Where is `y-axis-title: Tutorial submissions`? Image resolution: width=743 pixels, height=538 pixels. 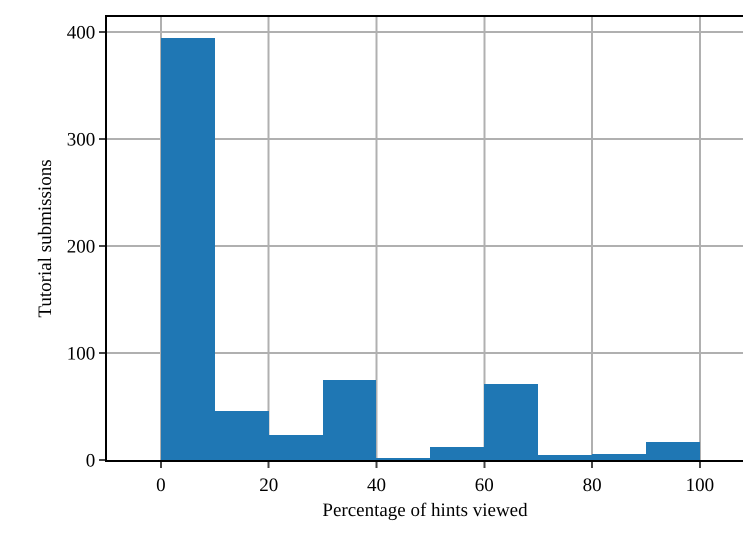
y-axis-title: Tutorial submissions is located at coordinates (45, 238).